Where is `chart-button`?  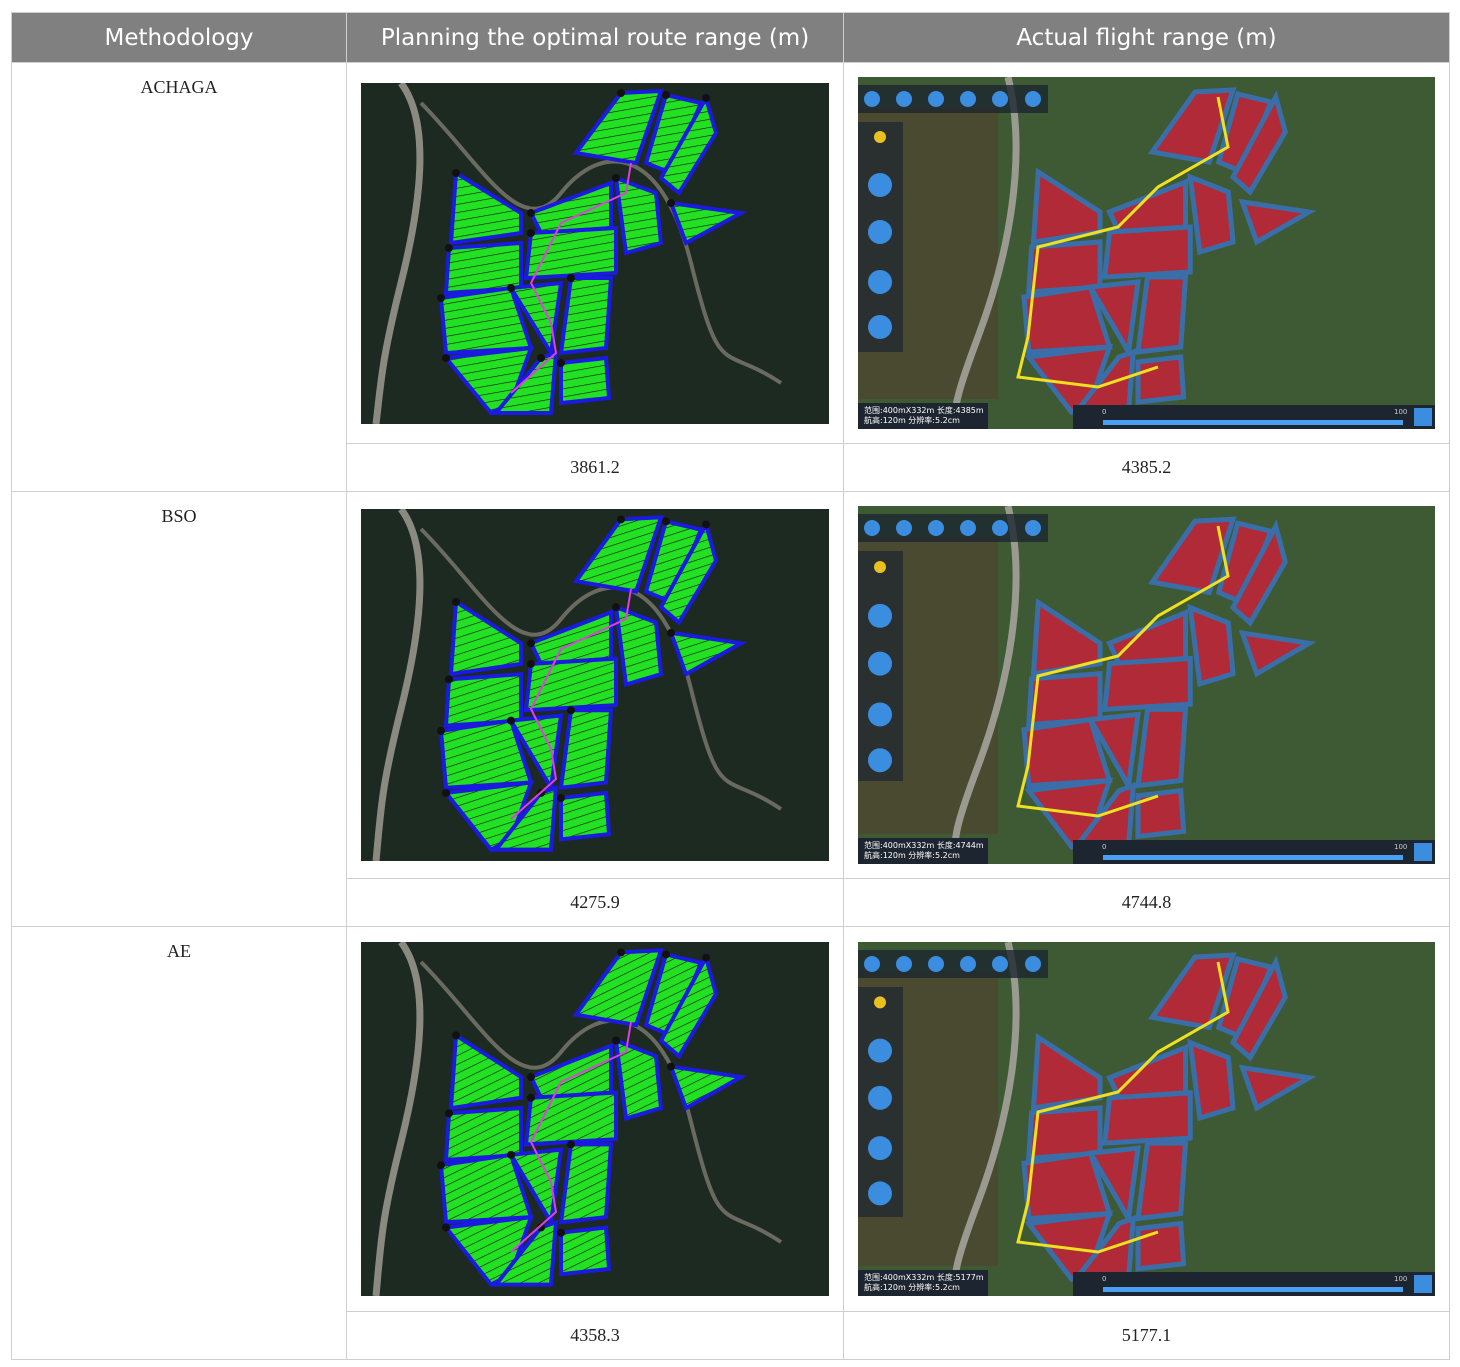
chart-button is located at coordinates (1423, 1284).